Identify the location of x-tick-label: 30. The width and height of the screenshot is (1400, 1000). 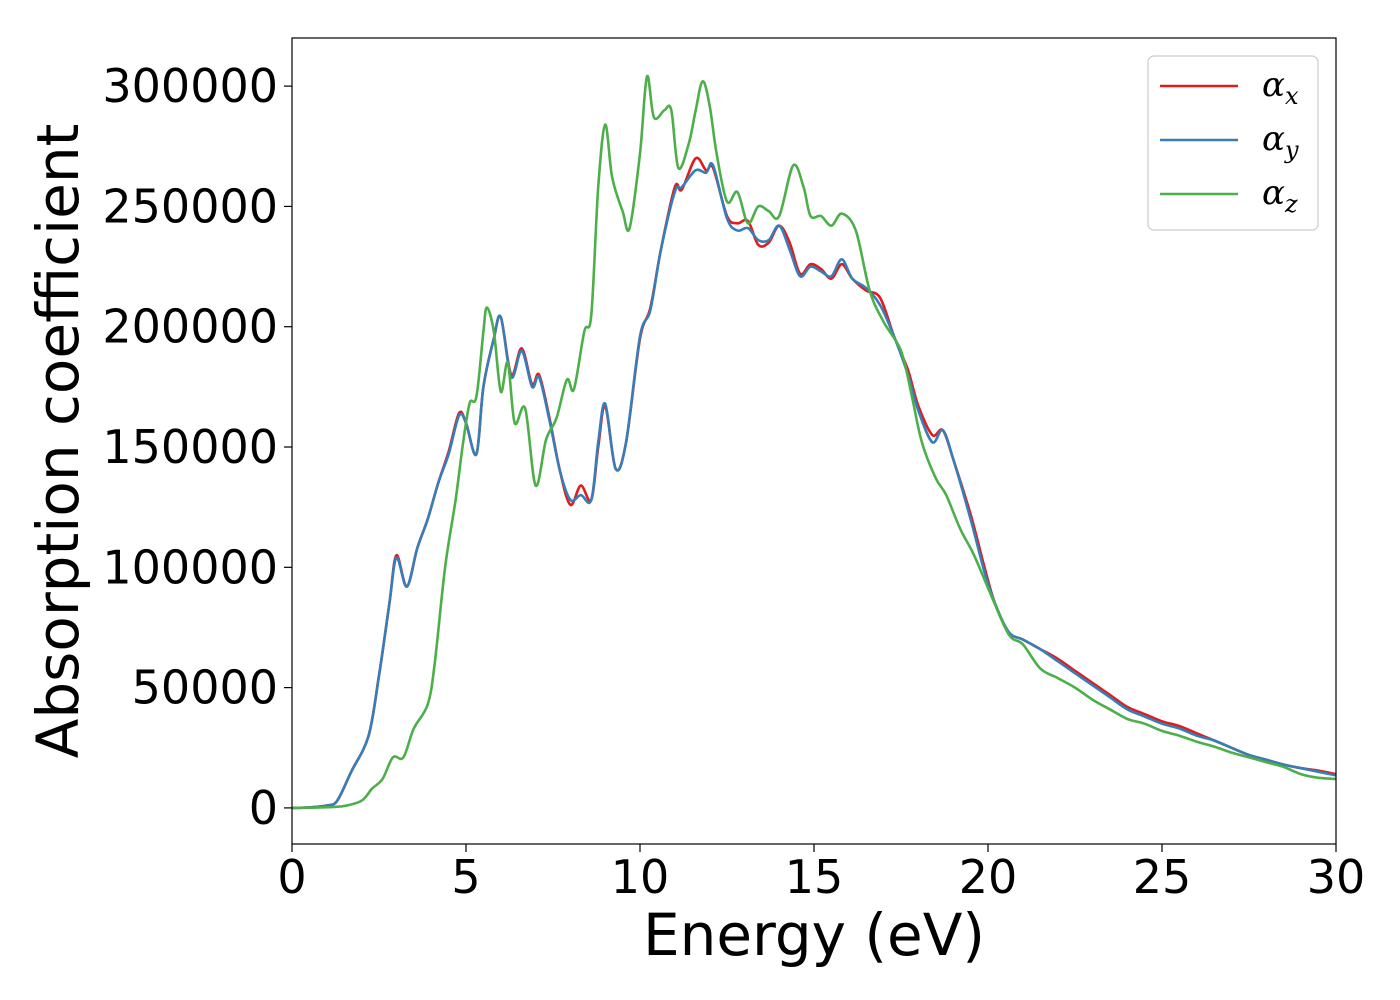
(1336, 877).